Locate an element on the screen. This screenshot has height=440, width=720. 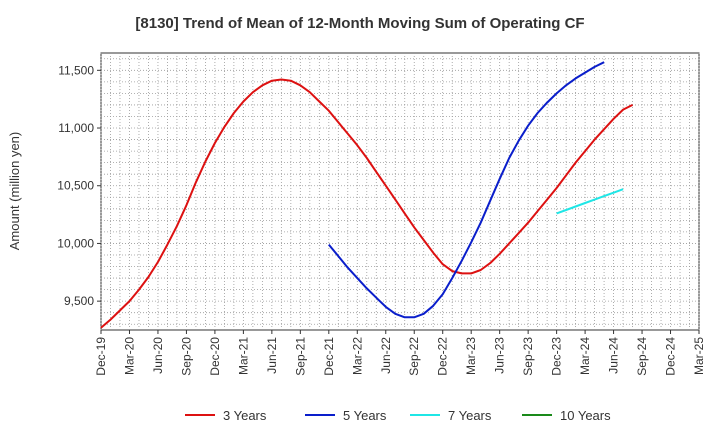
x-tick-label: Sep-23 is located at coordinates (528, 356).